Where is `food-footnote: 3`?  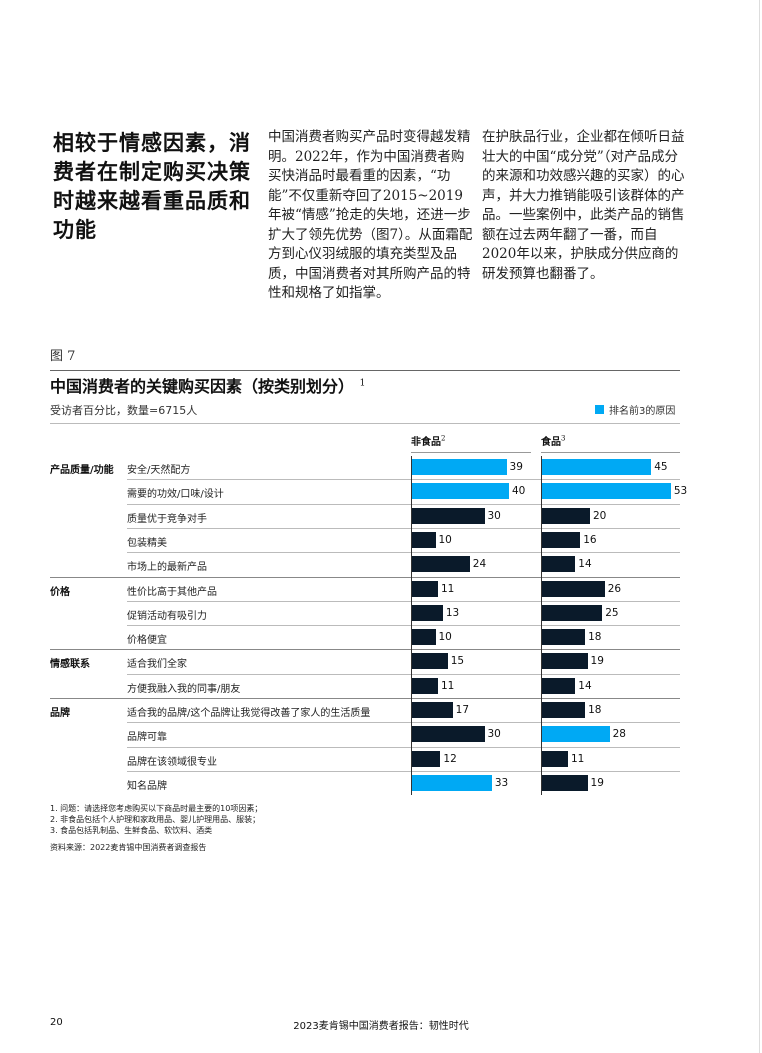 food-footnote: 3 is located at coordinates (563, 438).